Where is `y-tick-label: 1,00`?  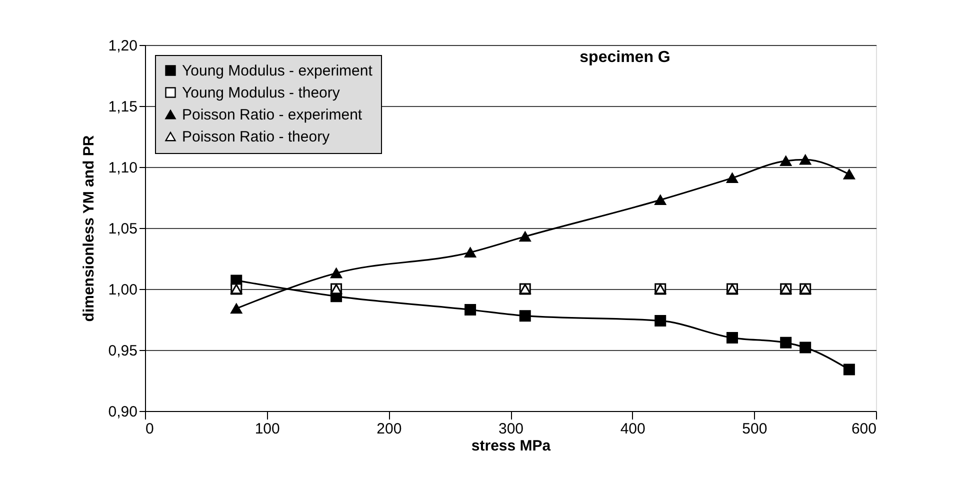 y-tick-label: 1,00 is located at coordinates (123, 290).